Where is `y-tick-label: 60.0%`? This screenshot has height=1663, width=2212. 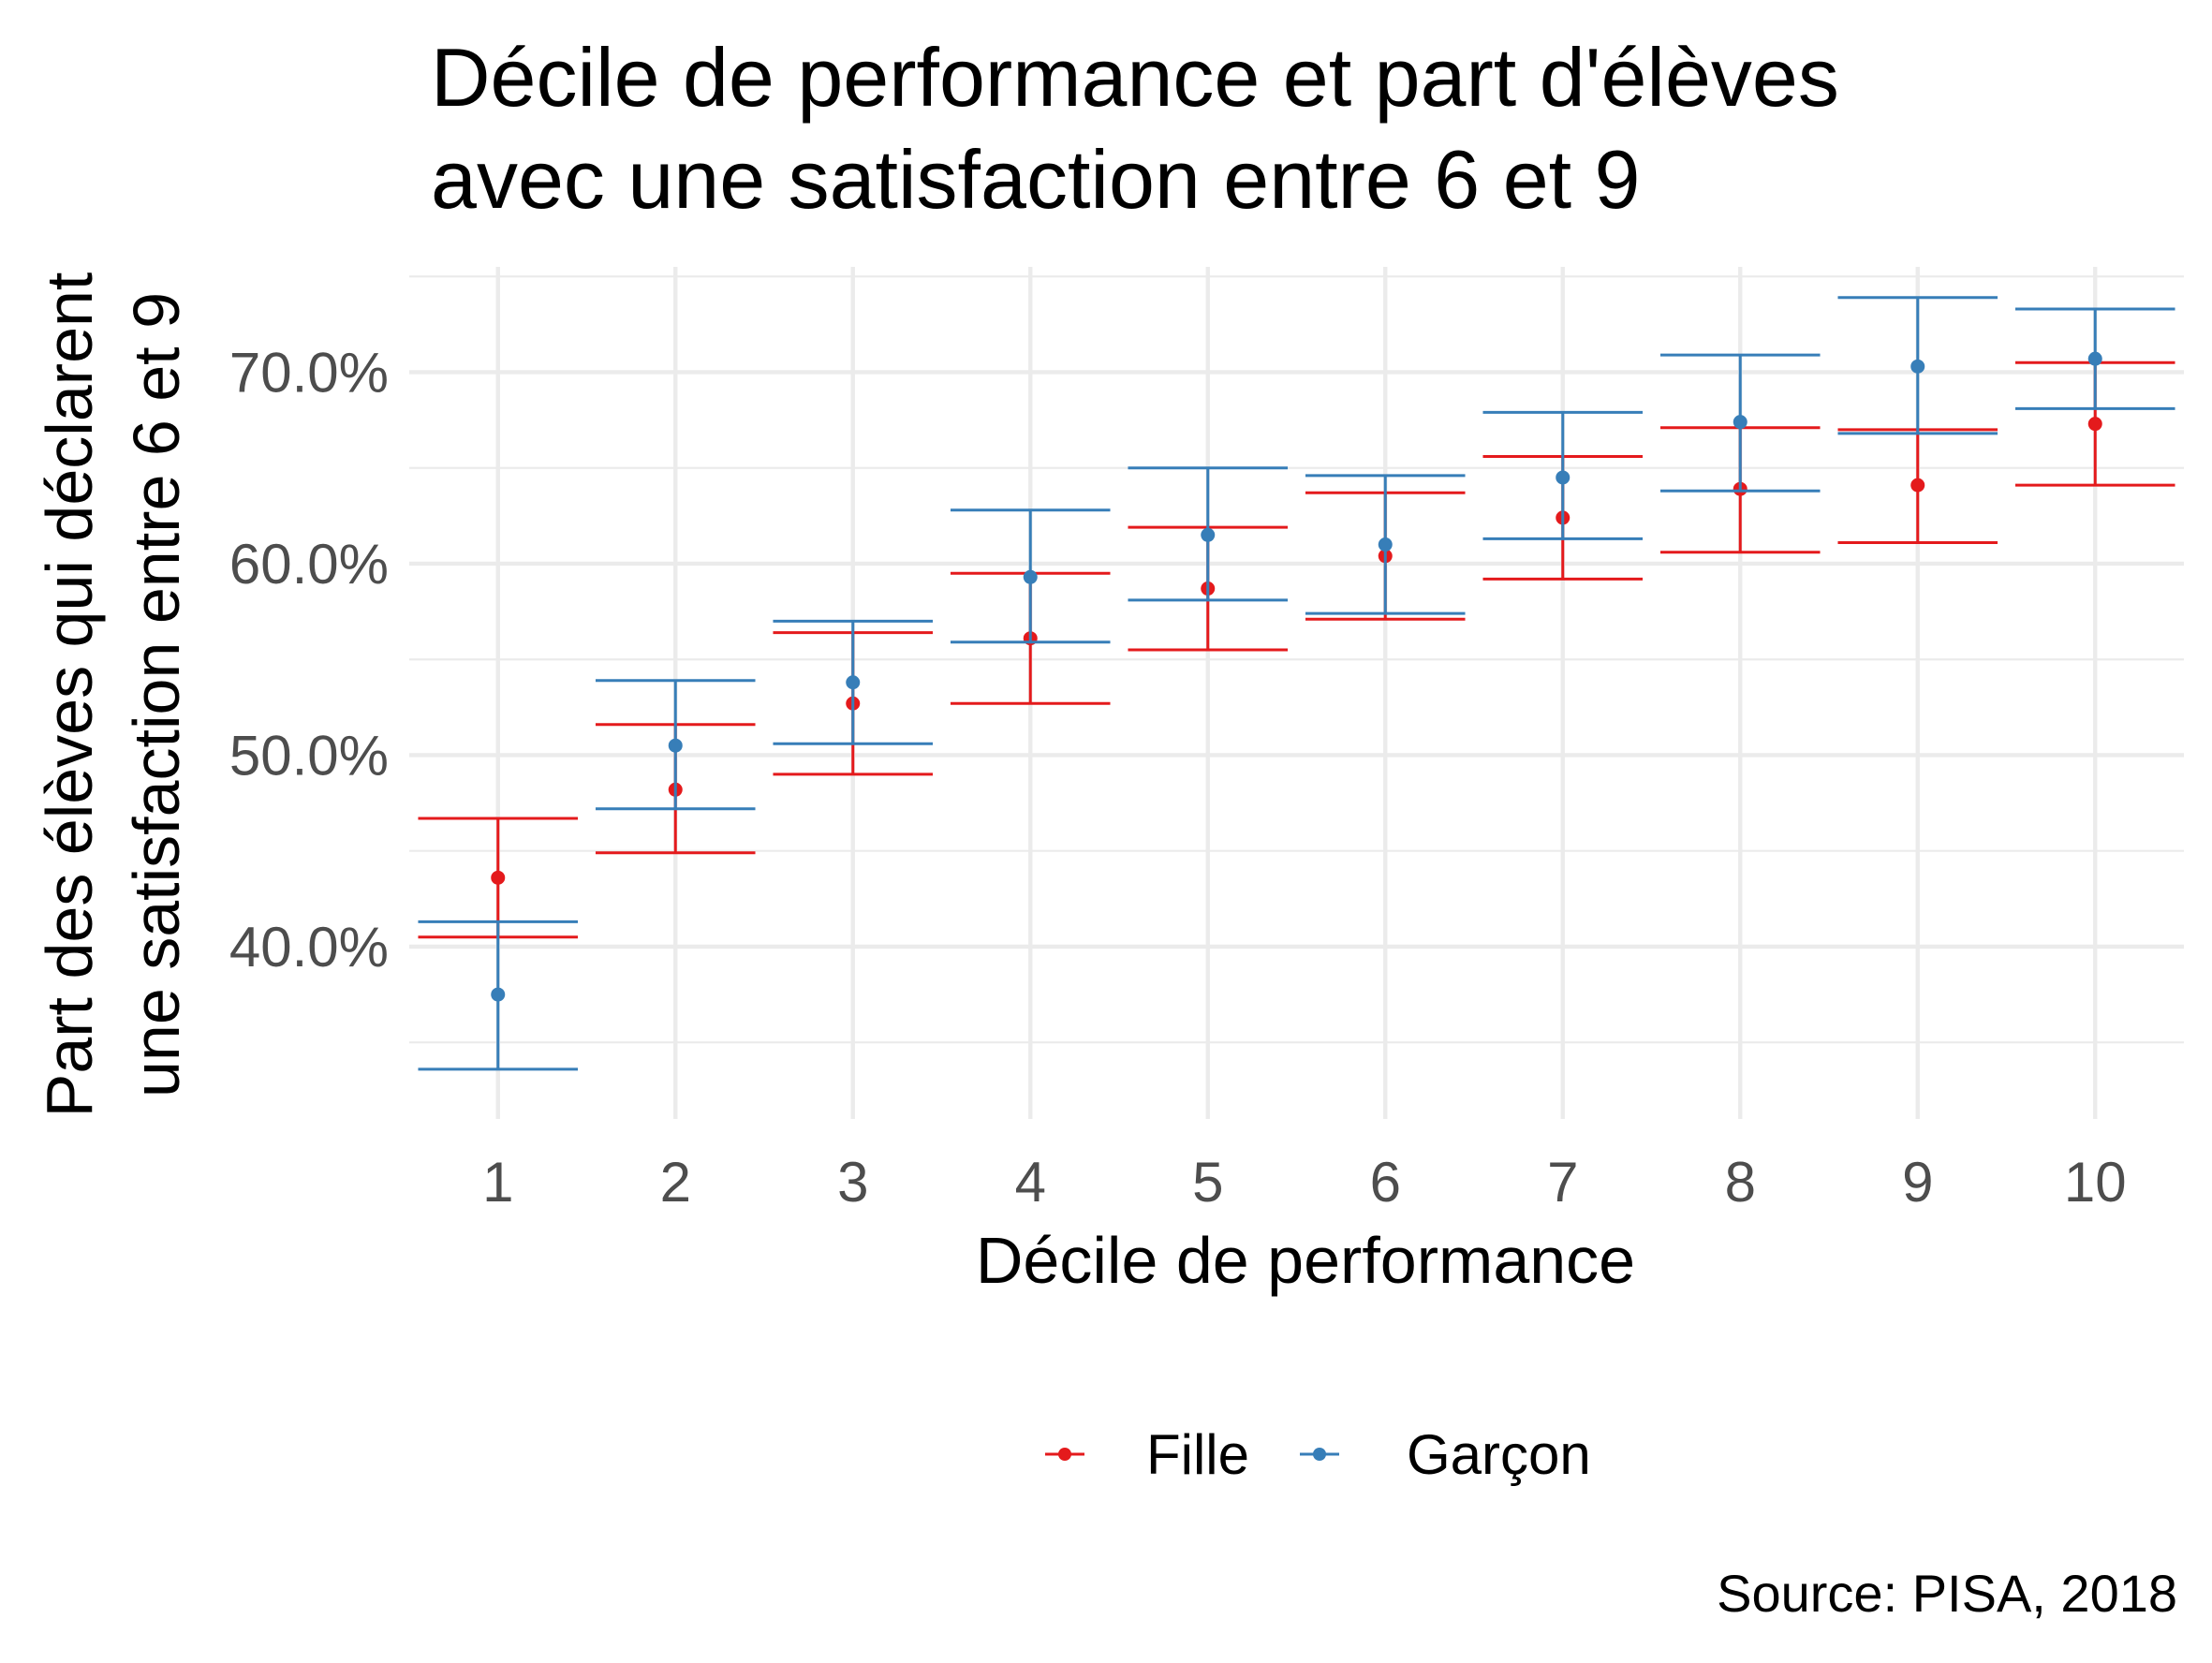 y-tick-label: 60.0% is located at coordinates (309, 564).